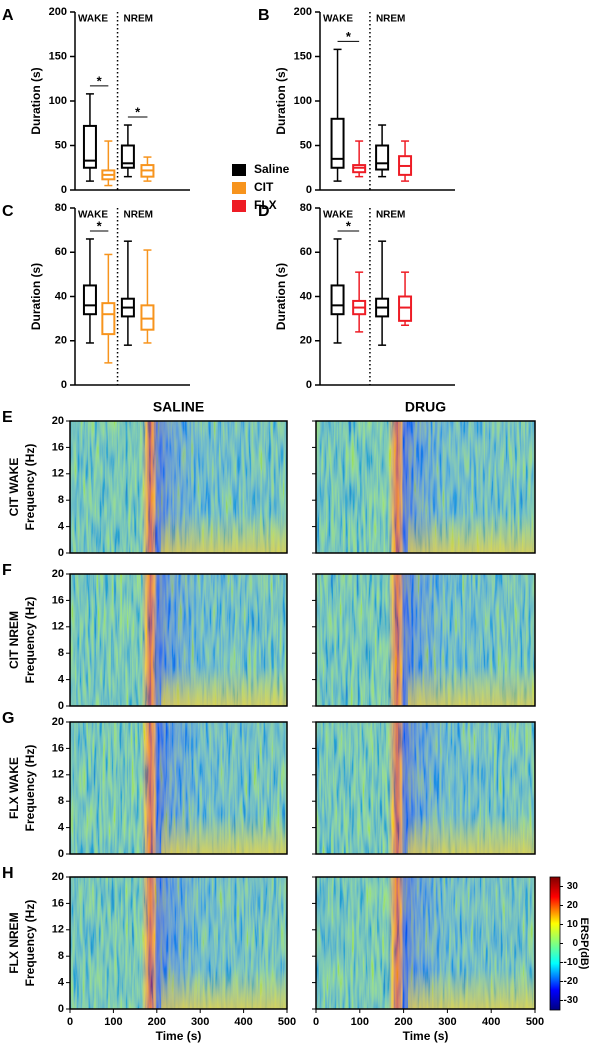 This screenshot has width=591, height=1050. What do you see at coordinates (571, 981) in the screenshot?
I see `colorbar-tick-label: -20` at bounding box center [571, 981].